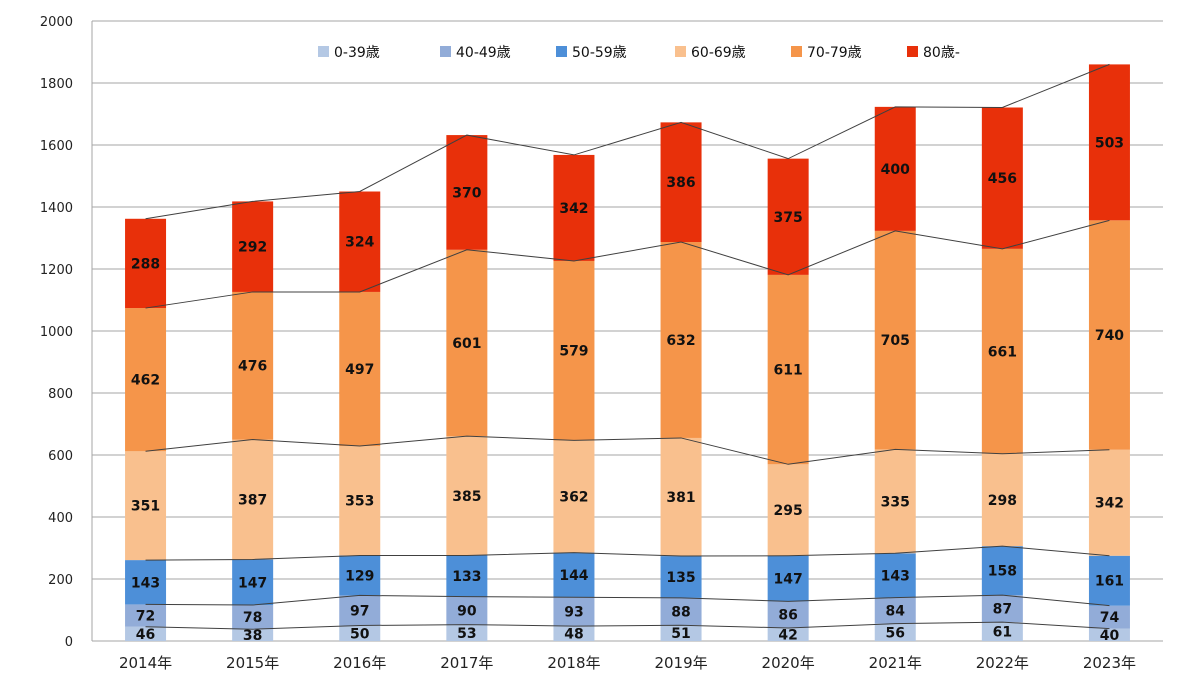 This screenshot has width=1200, height=683. I want to click on data-label: 38, so click(252, 636).